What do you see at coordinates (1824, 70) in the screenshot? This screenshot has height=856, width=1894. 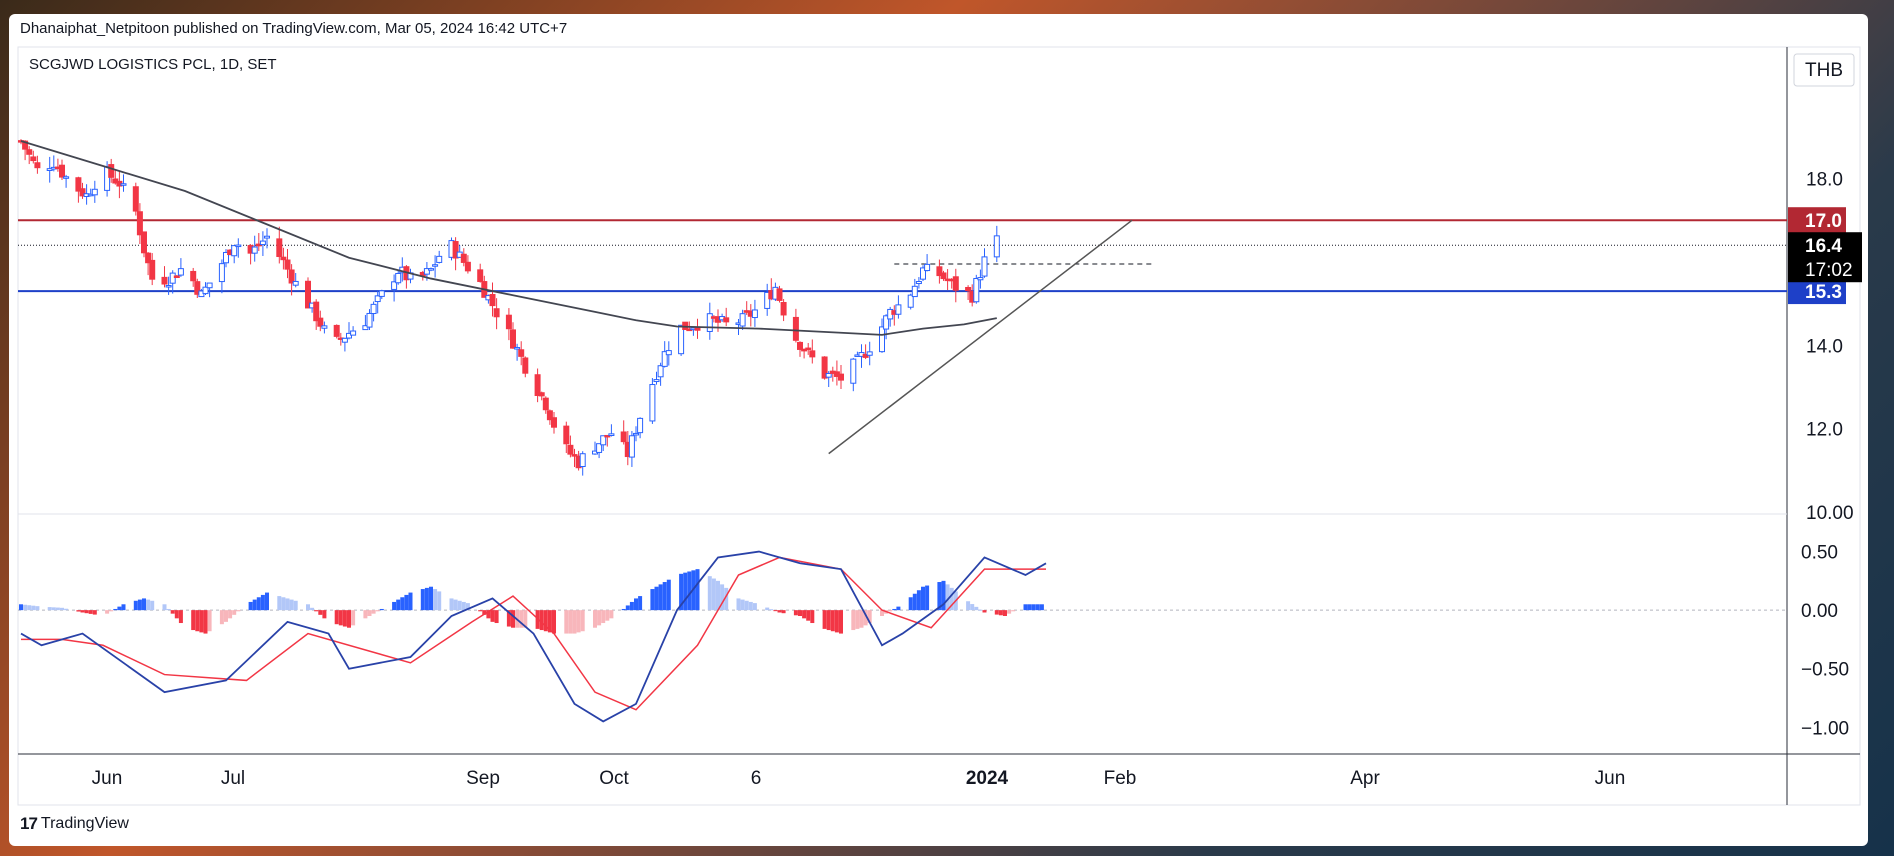 I see `currency-button` at bounding box center [1824, 70].